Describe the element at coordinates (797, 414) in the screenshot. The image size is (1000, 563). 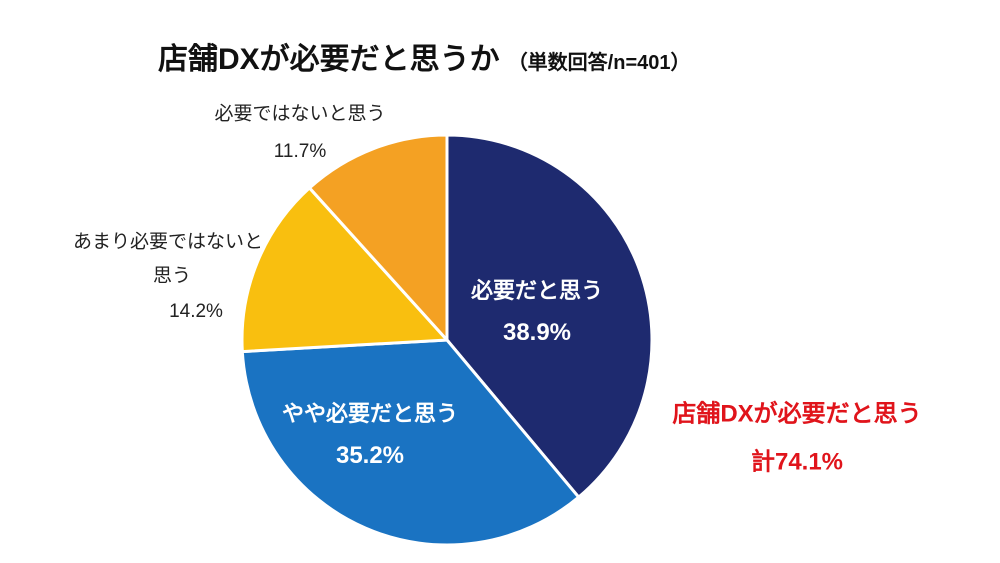
I see `total-annotation-line1: 店舗DXが必要だと思う` at that location.